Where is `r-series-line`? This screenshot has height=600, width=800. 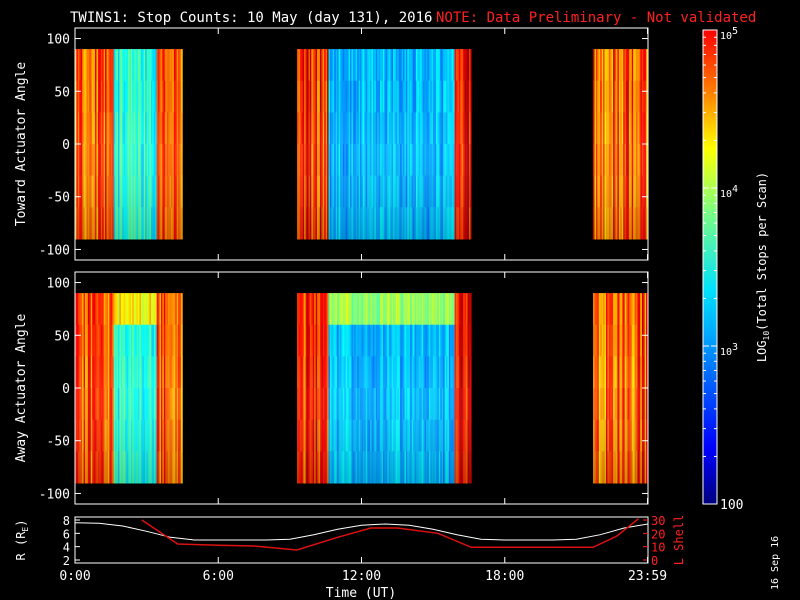 r-series-line is located at coordinates (361, 531).